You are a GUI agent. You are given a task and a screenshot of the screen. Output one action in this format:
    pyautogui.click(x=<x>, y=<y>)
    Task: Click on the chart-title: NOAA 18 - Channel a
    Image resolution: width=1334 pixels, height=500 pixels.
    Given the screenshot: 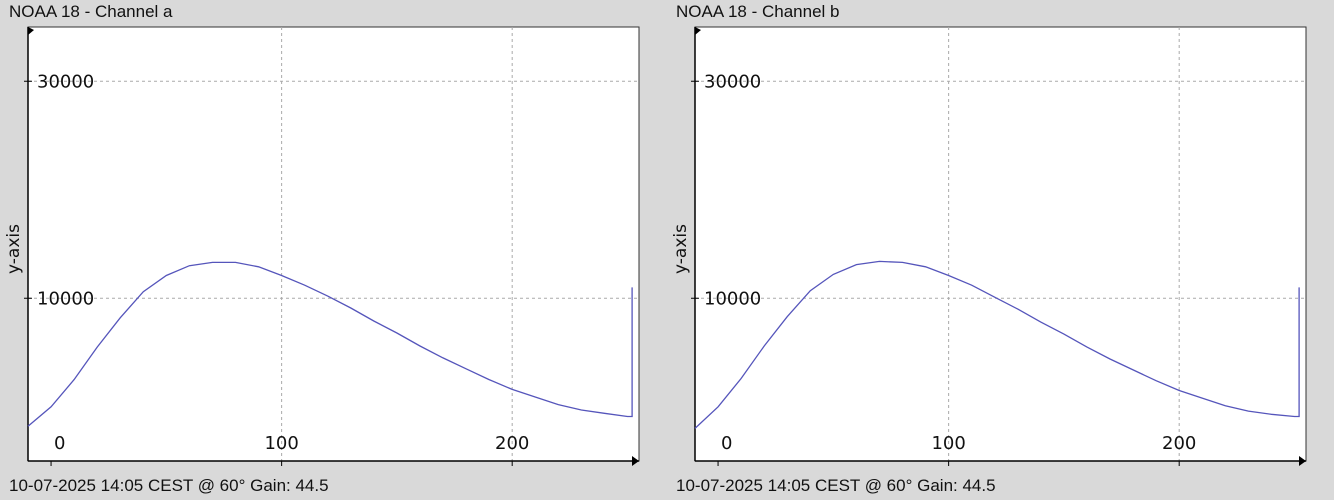 What is the action you would take?
    pyautogui.click(x=91, y=11)
    